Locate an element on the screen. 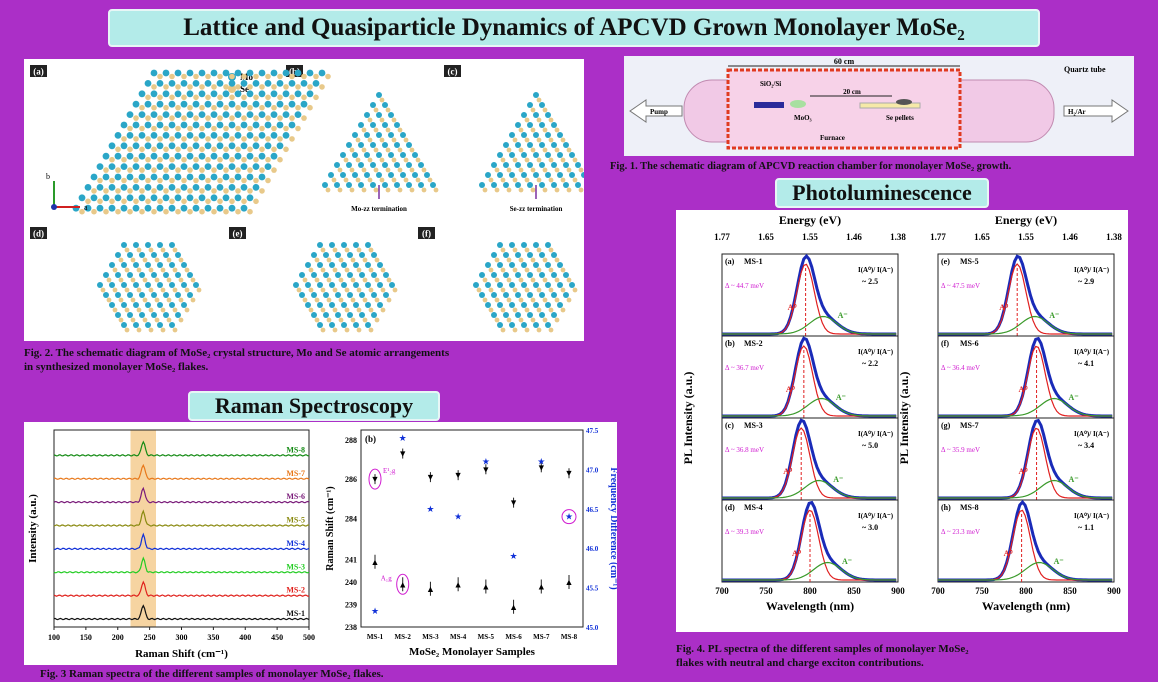  top-tick-label: 1.38 is located at coordinates (1114, 237).